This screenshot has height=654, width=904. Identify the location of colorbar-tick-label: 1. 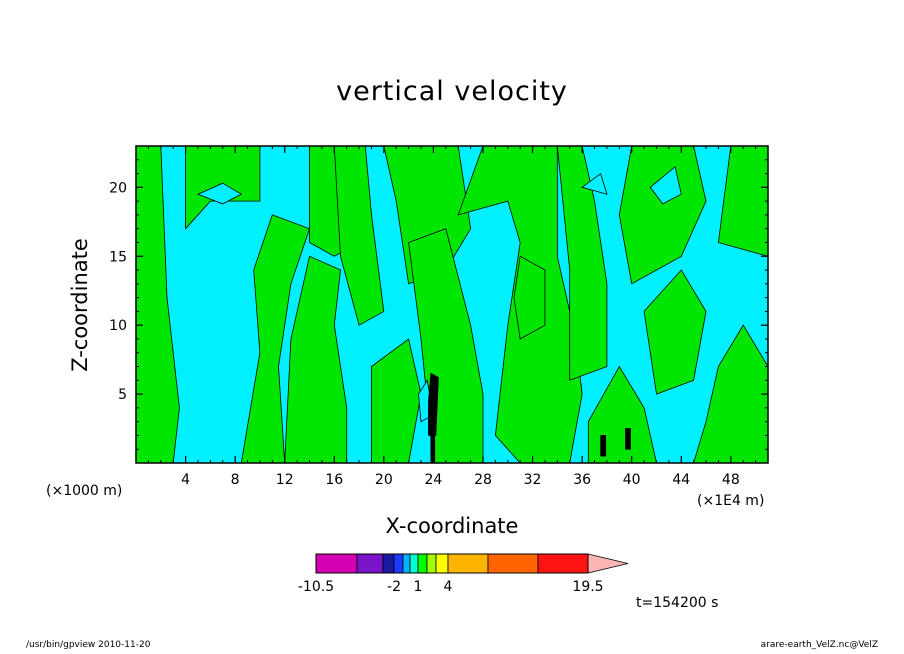
(418, 587).